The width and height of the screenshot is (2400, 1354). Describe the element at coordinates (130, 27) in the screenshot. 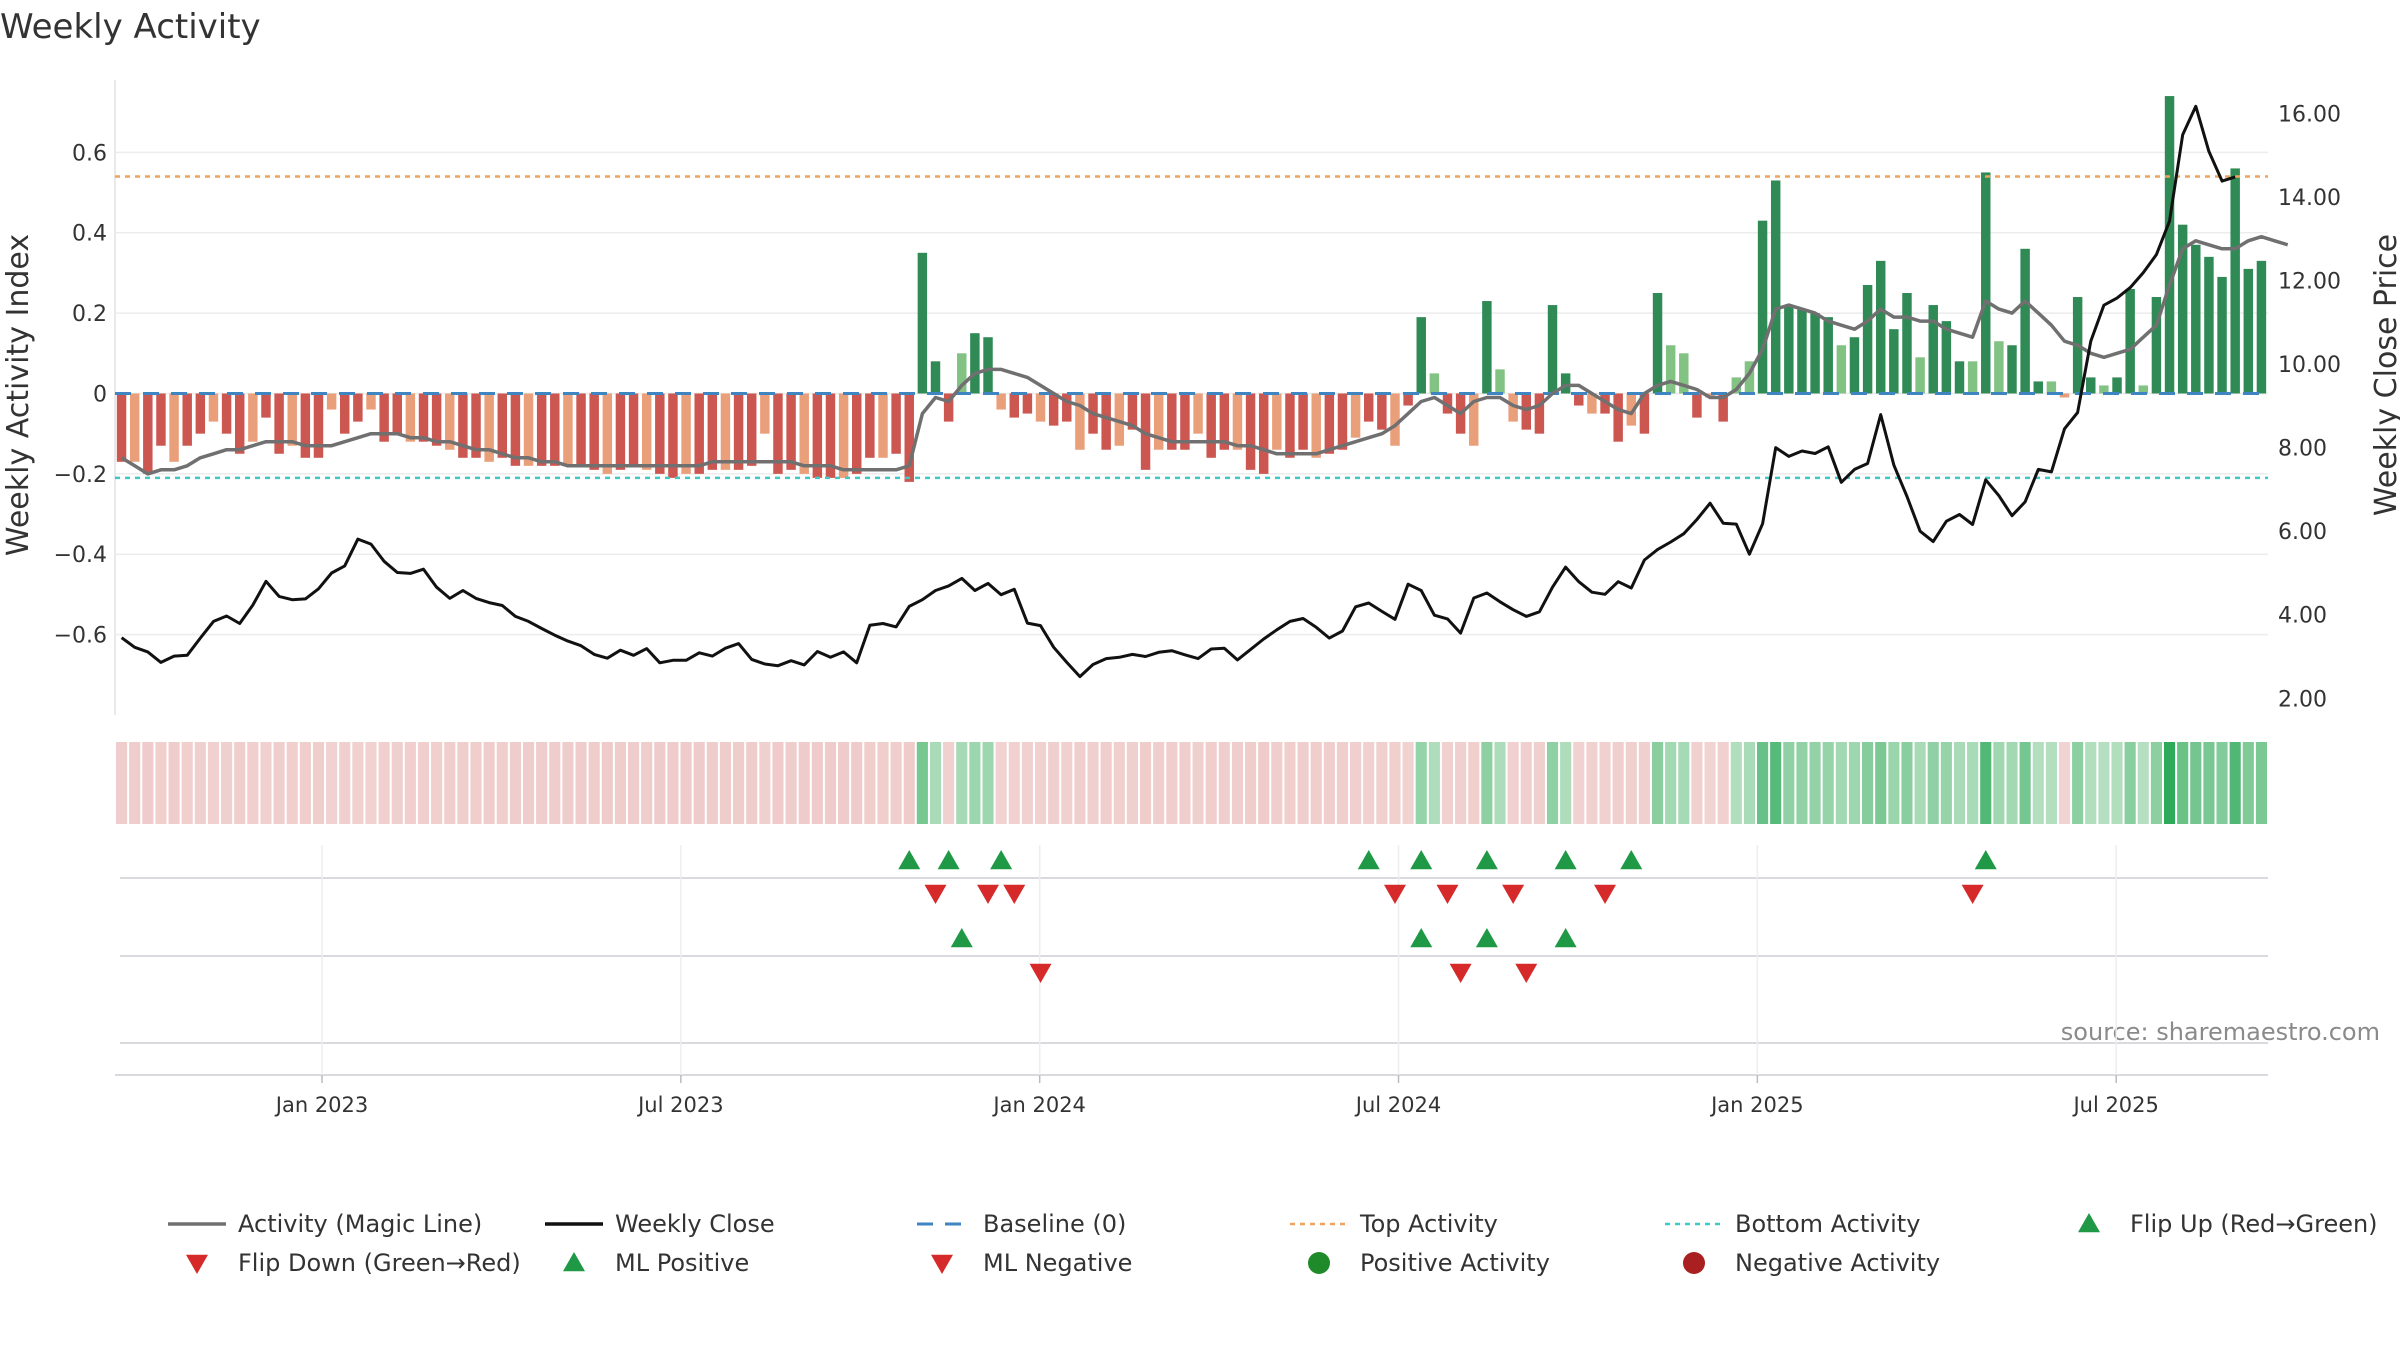

I see `chart-title: Weekly Activity` at that location.